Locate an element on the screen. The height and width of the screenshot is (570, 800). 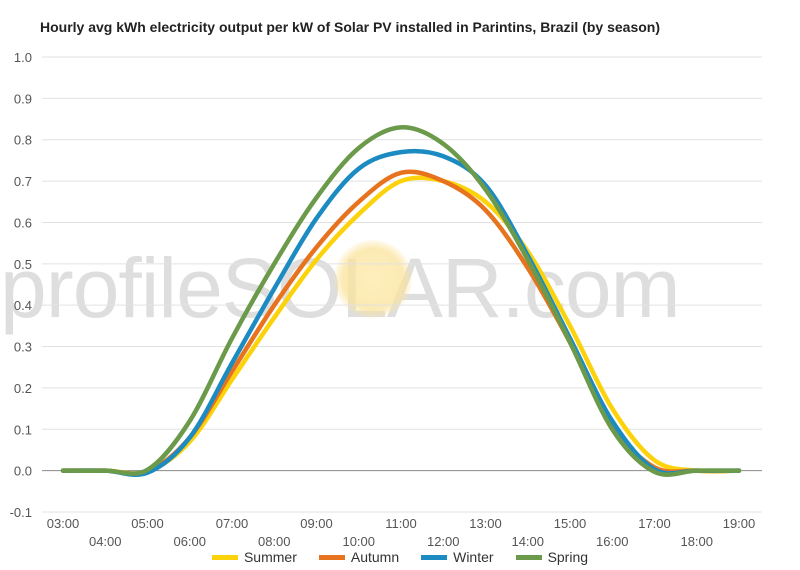
legend-item-spring: Spring is located at coordinates (552, 557).